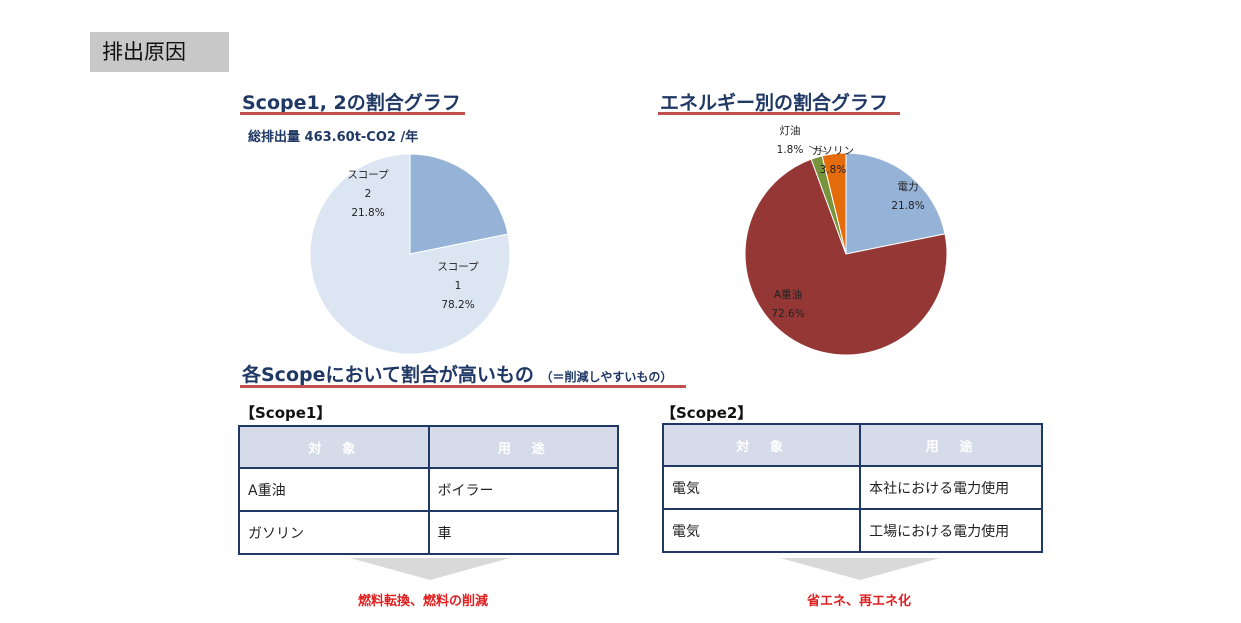 This screenshot has height=623, width=1241. I want to click on table-row: 電気 工場における電力使用, so click(852, 530).